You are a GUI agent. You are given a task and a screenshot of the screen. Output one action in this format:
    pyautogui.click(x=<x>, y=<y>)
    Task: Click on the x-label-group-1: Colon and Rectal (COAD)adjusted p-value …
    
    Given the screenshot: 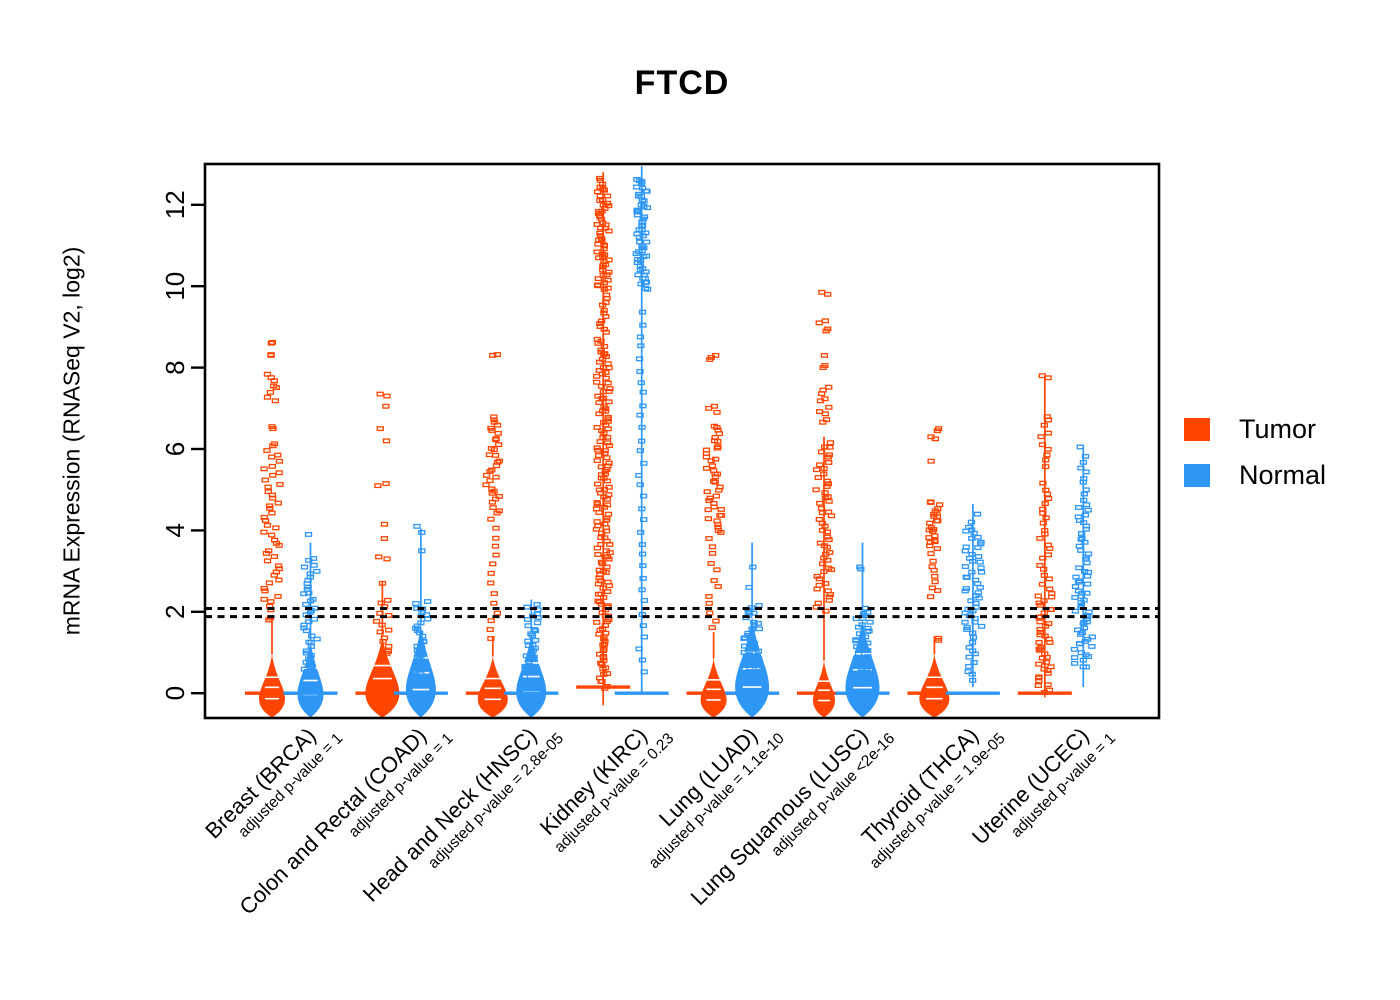 What is the action you would take?
    pyautogui.click(x=346, y=821)
    